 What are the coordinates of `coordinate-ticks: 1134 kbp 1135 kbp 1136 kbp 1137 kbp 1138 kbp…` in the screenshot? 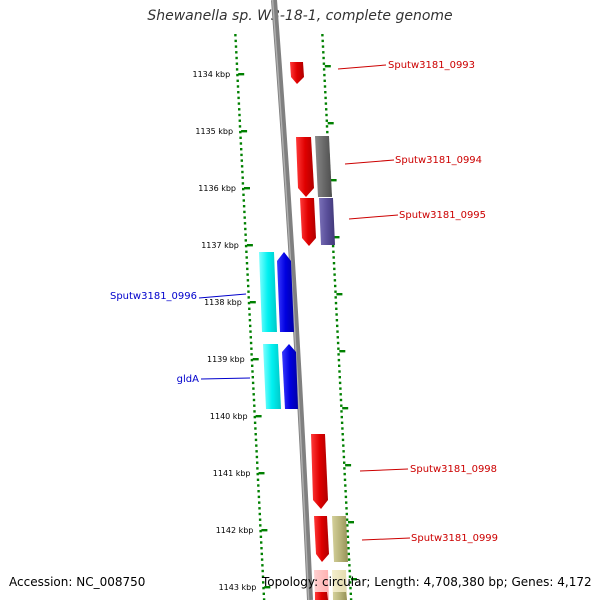 It's located at (224, 331).